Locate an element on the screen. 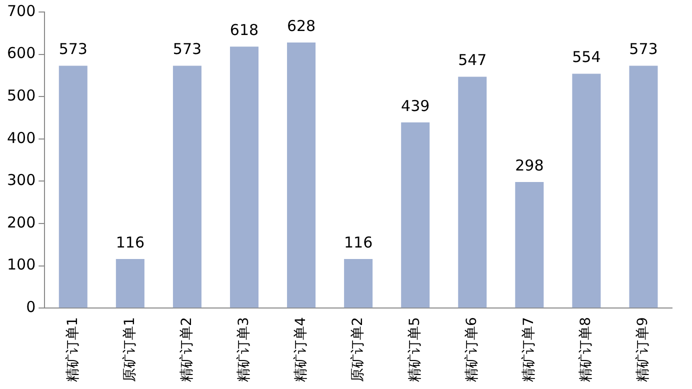 The height and width of the screenshot is (389, 692). y-tick-label: 500 is located at coordinates (21, 95).